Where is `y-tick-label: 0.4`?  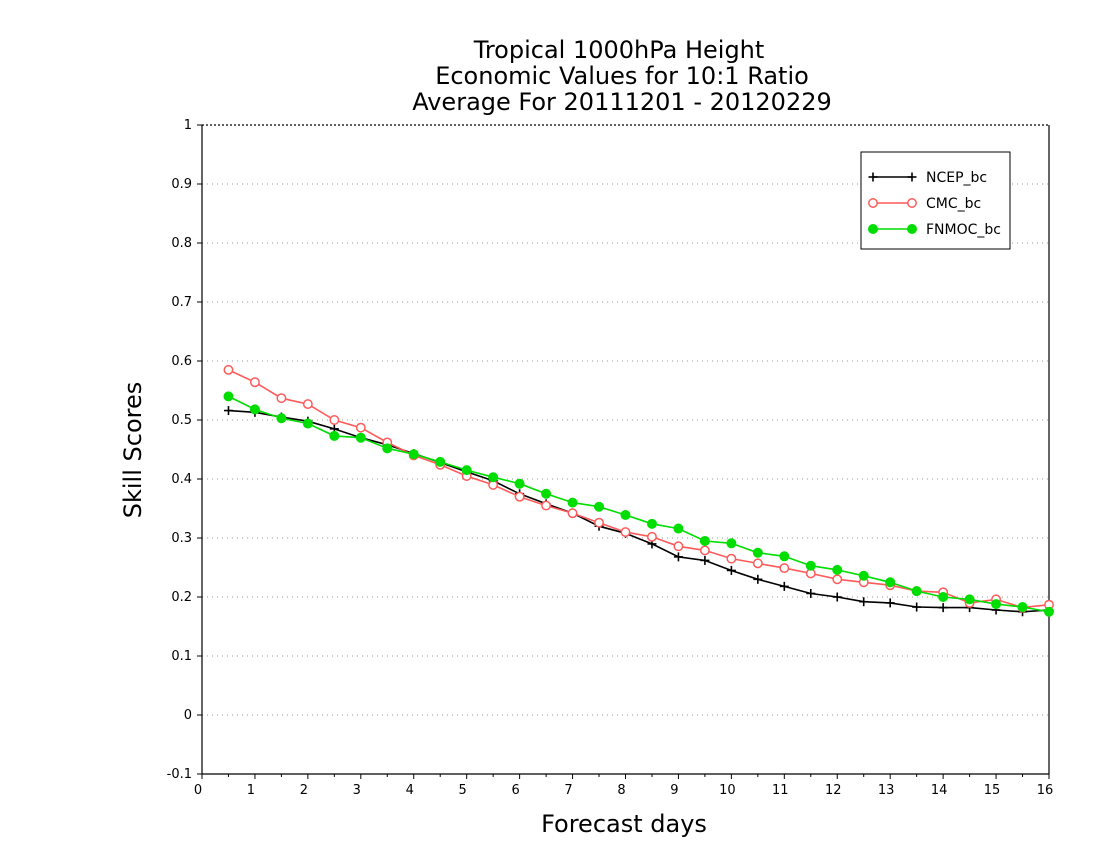
y-tick-label: 0.4 is located at coordinates (181, 479).